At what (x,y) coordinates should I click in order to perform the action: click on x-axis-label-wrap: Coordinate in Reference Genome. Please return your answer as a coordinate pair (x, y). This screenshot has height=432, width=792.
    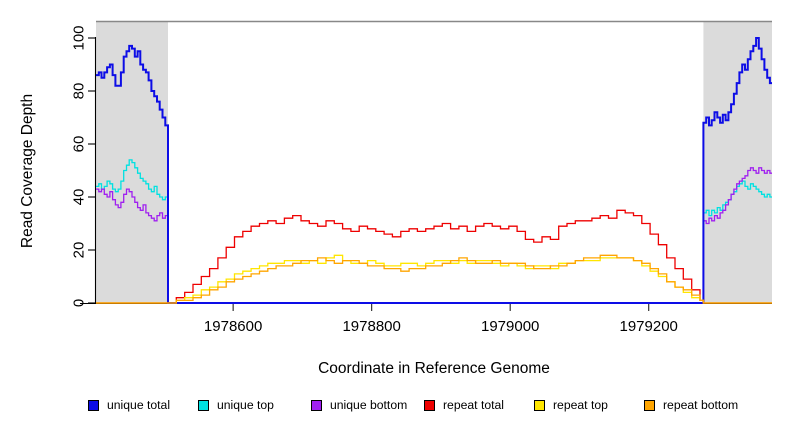
    Looking at the image, I should click on (396, 369).